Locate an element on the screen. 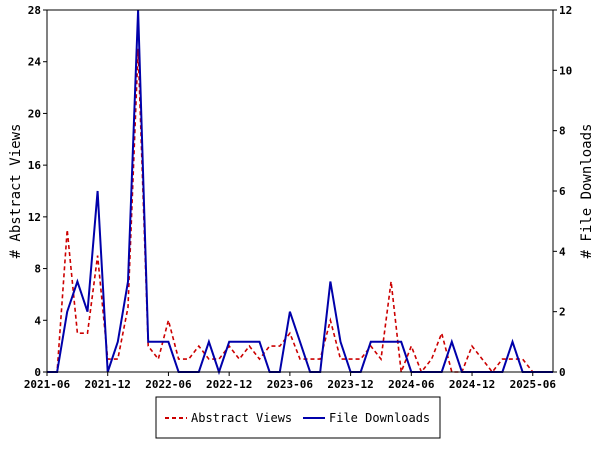  right-axis: 0 2 4 6 8 10 12 is located at coordinates (562, 191).